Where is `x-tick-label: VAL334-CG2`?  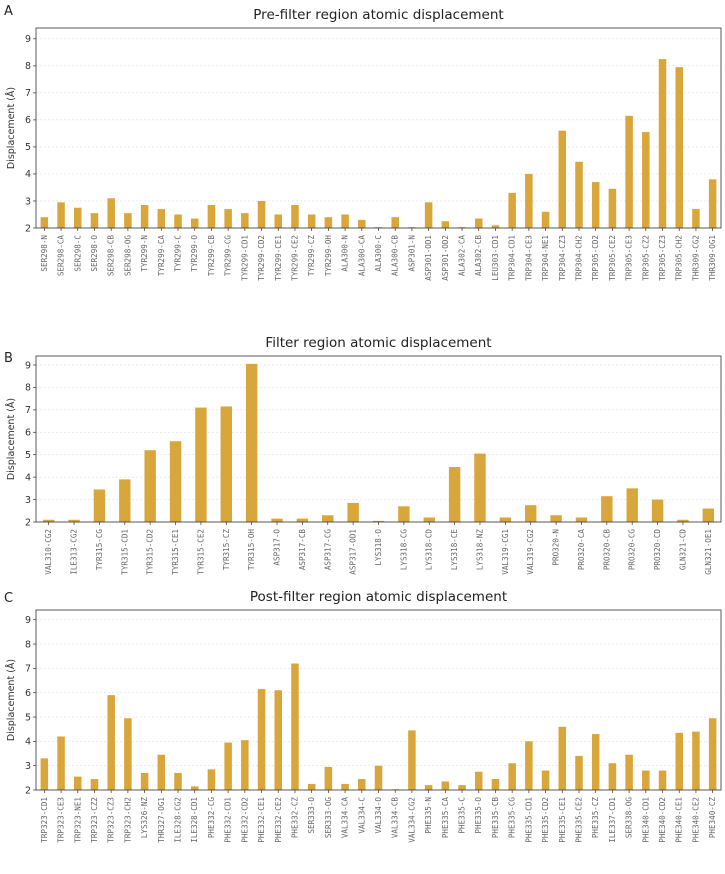
x-tick-label: VAL334-CG2 is located at coordinates (411, 820).